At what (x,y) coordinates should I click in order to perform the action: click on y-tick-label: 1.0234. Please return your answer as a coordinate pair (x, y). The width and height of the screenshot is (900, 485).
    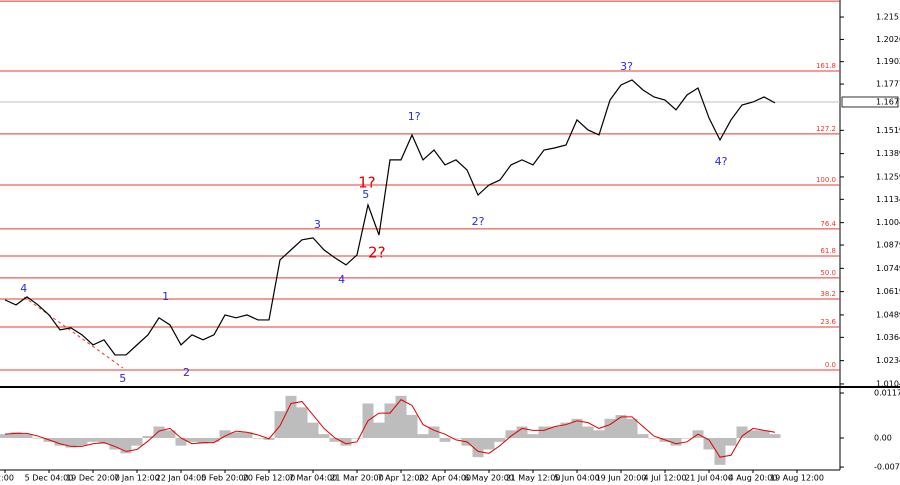
    Looking at the image, I should click on (888, 360).